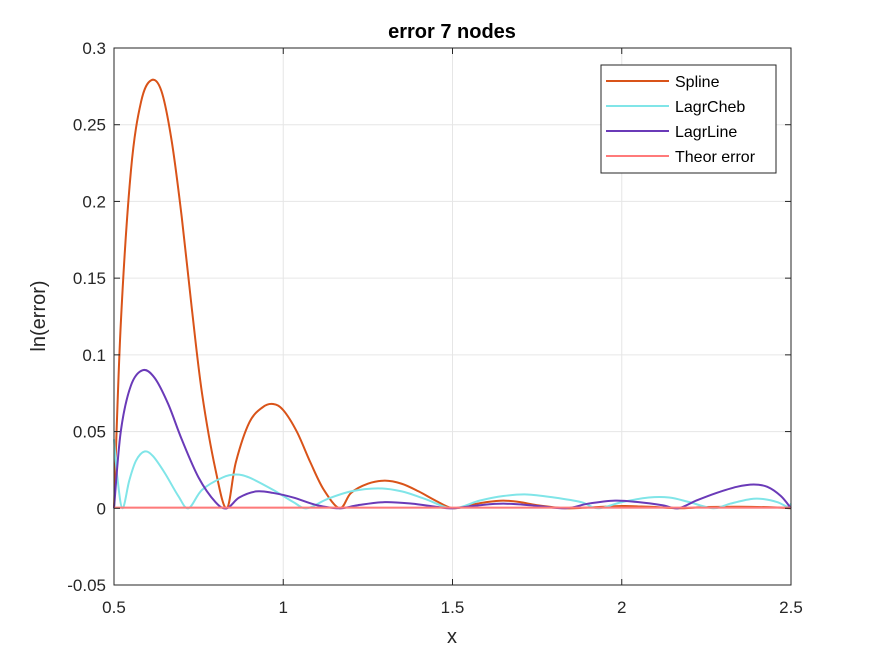  What do you see at coordinates (114, 607) in the screenshot?
I see `x-tick-label: 0.5` at bounding box center [114, 607].